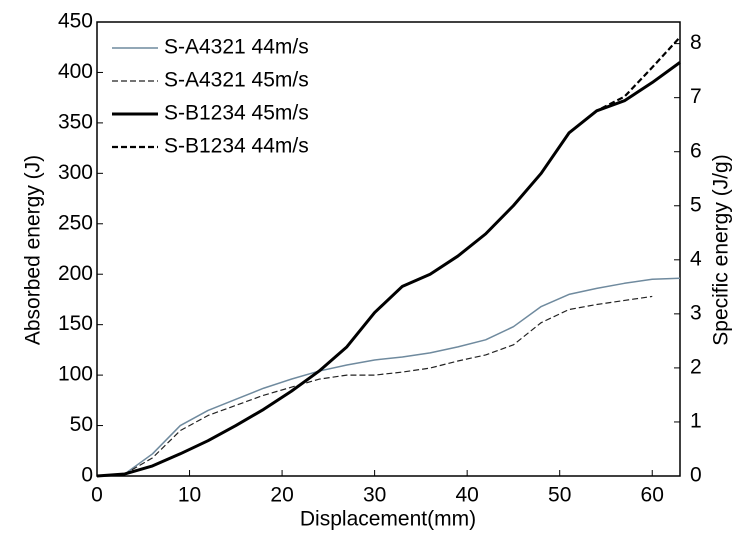  What do you see at coordinates (81, 424) in the screenshot?
I see `y-tick-label: 50` at bounding box center [81, 424].